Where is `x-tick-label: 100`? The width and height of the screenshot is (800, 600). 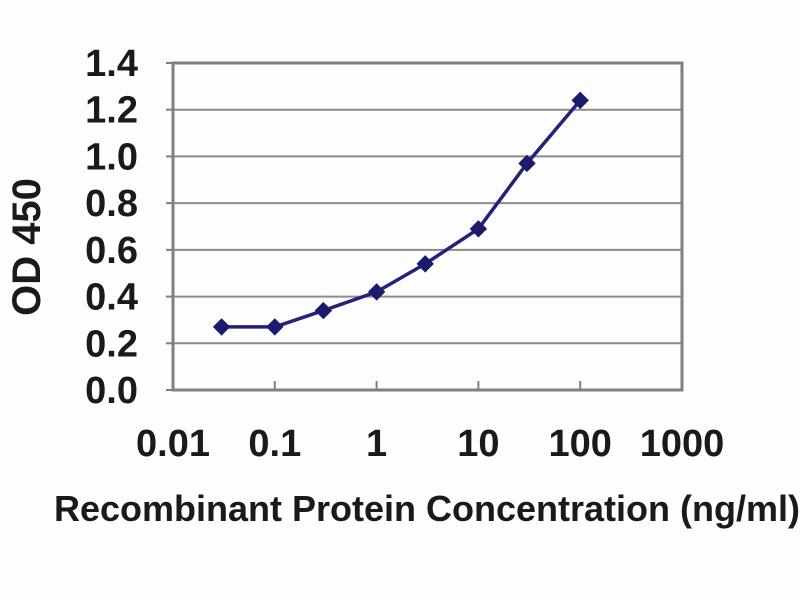 x-tick-label: 100 is located at coordinates (579, 444).